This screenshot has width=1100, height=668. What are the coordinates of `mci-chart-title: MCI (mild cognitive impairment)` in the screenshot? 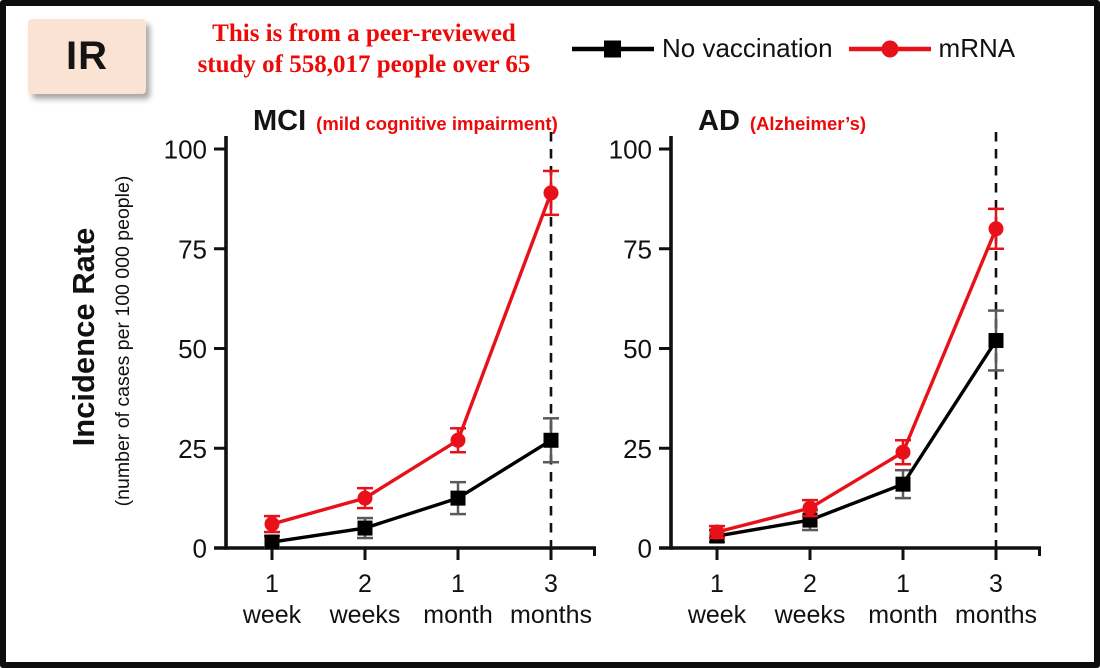 It's located at (405, 121).